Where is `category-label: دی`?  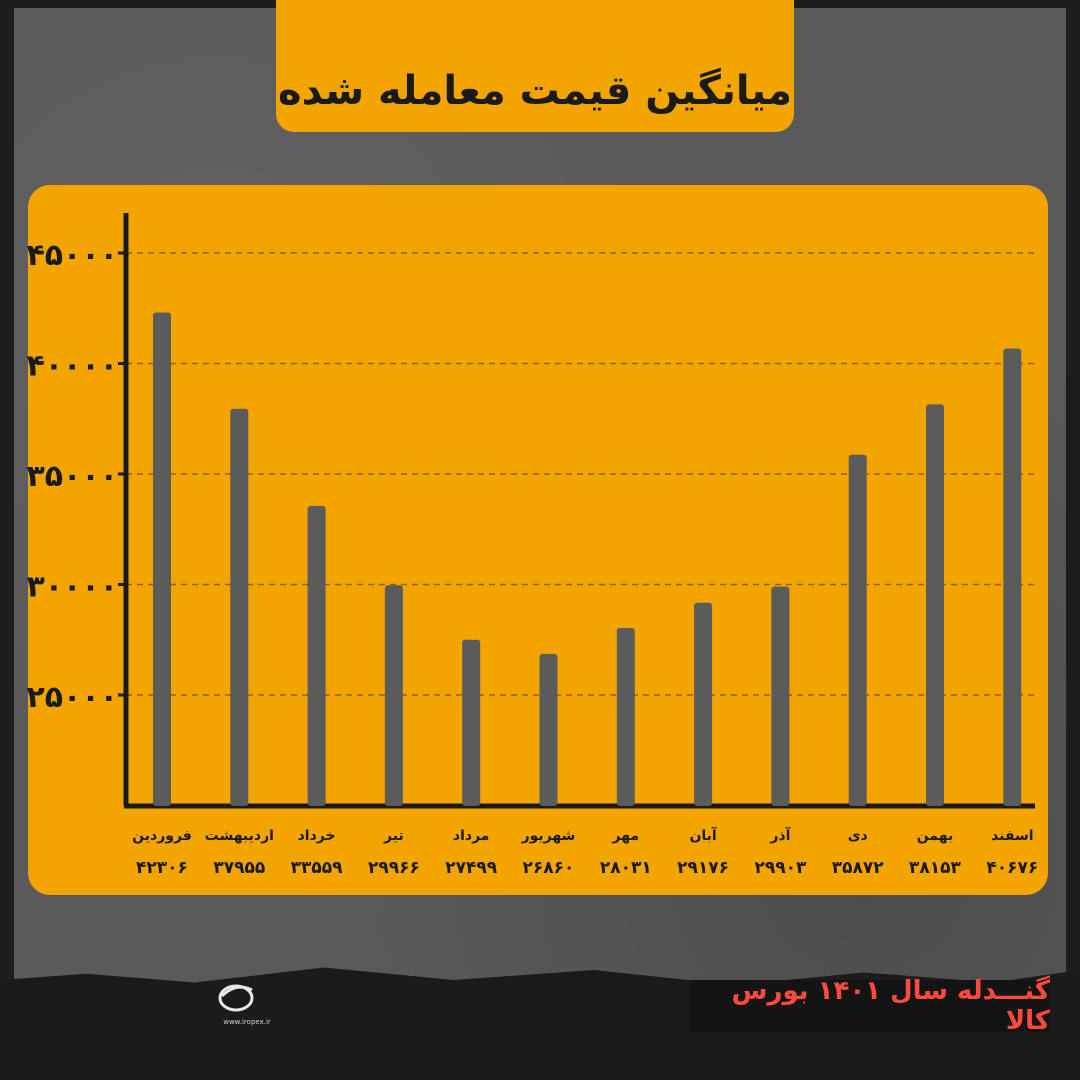 category-label: دی is located at coordinates (858, 836).